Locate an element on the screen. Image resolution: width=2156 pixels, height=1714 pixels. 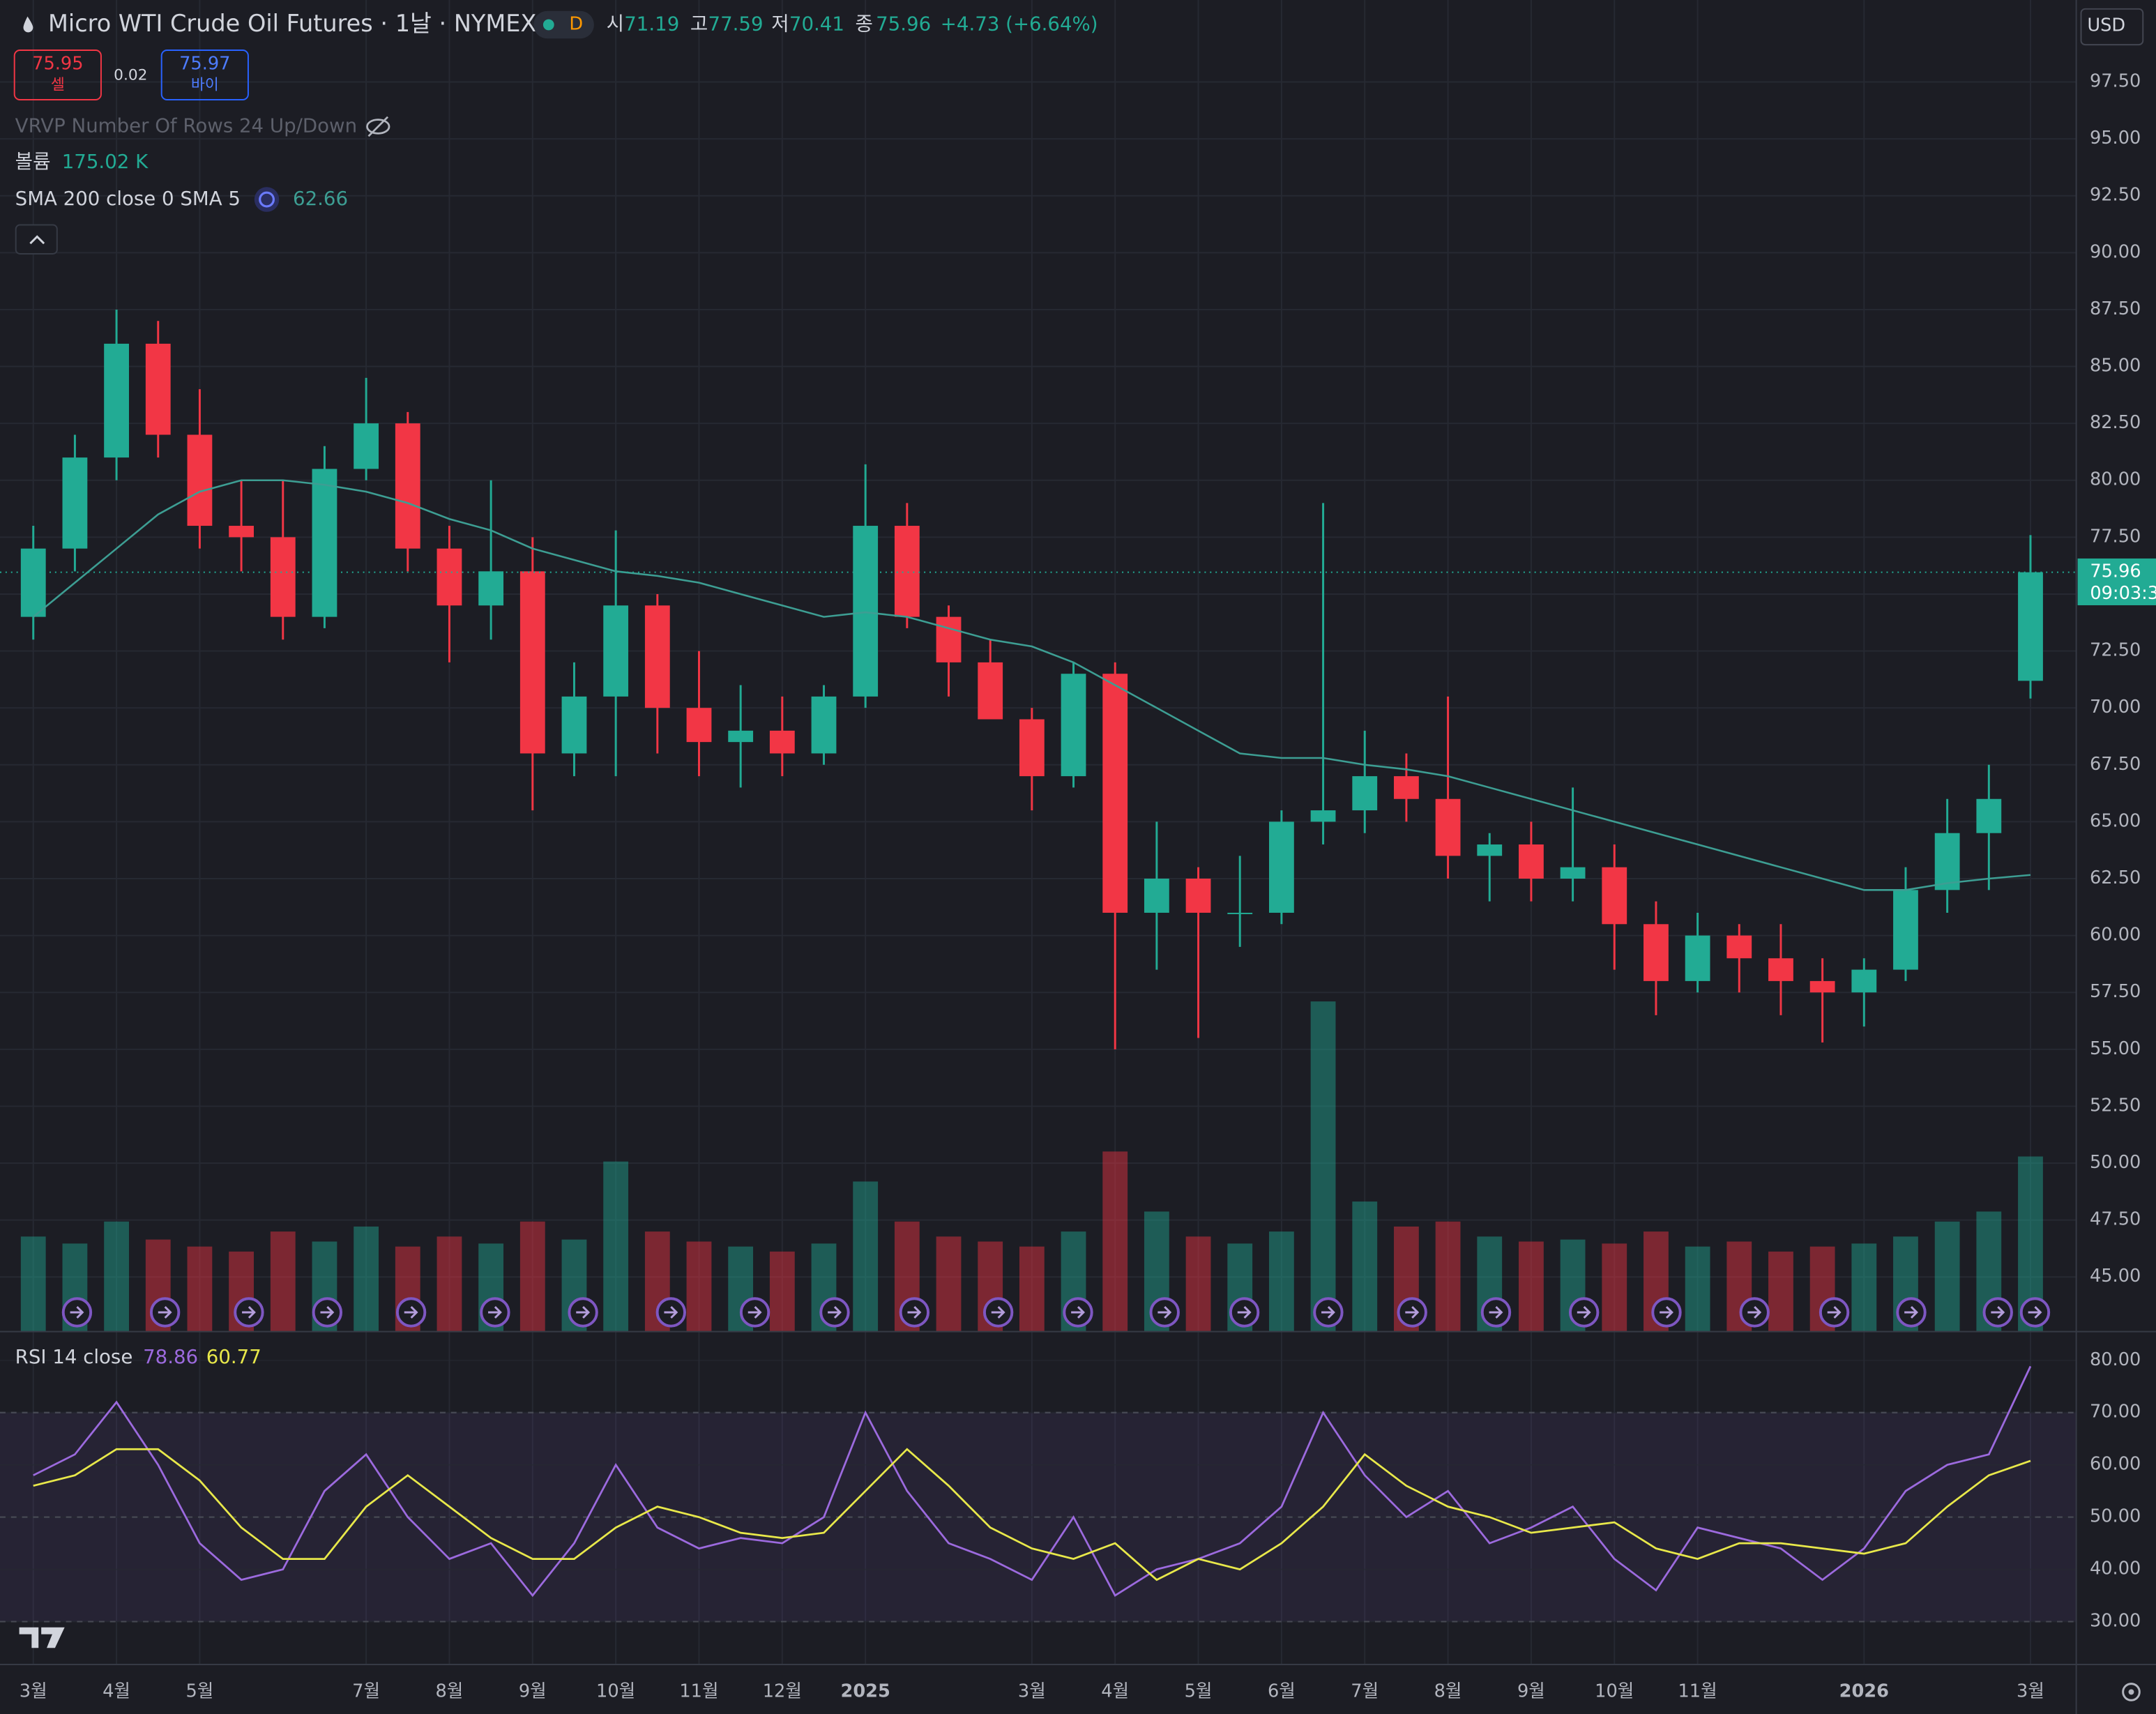
x-tick-label: 10월 is located at coordinates (615, 1691).